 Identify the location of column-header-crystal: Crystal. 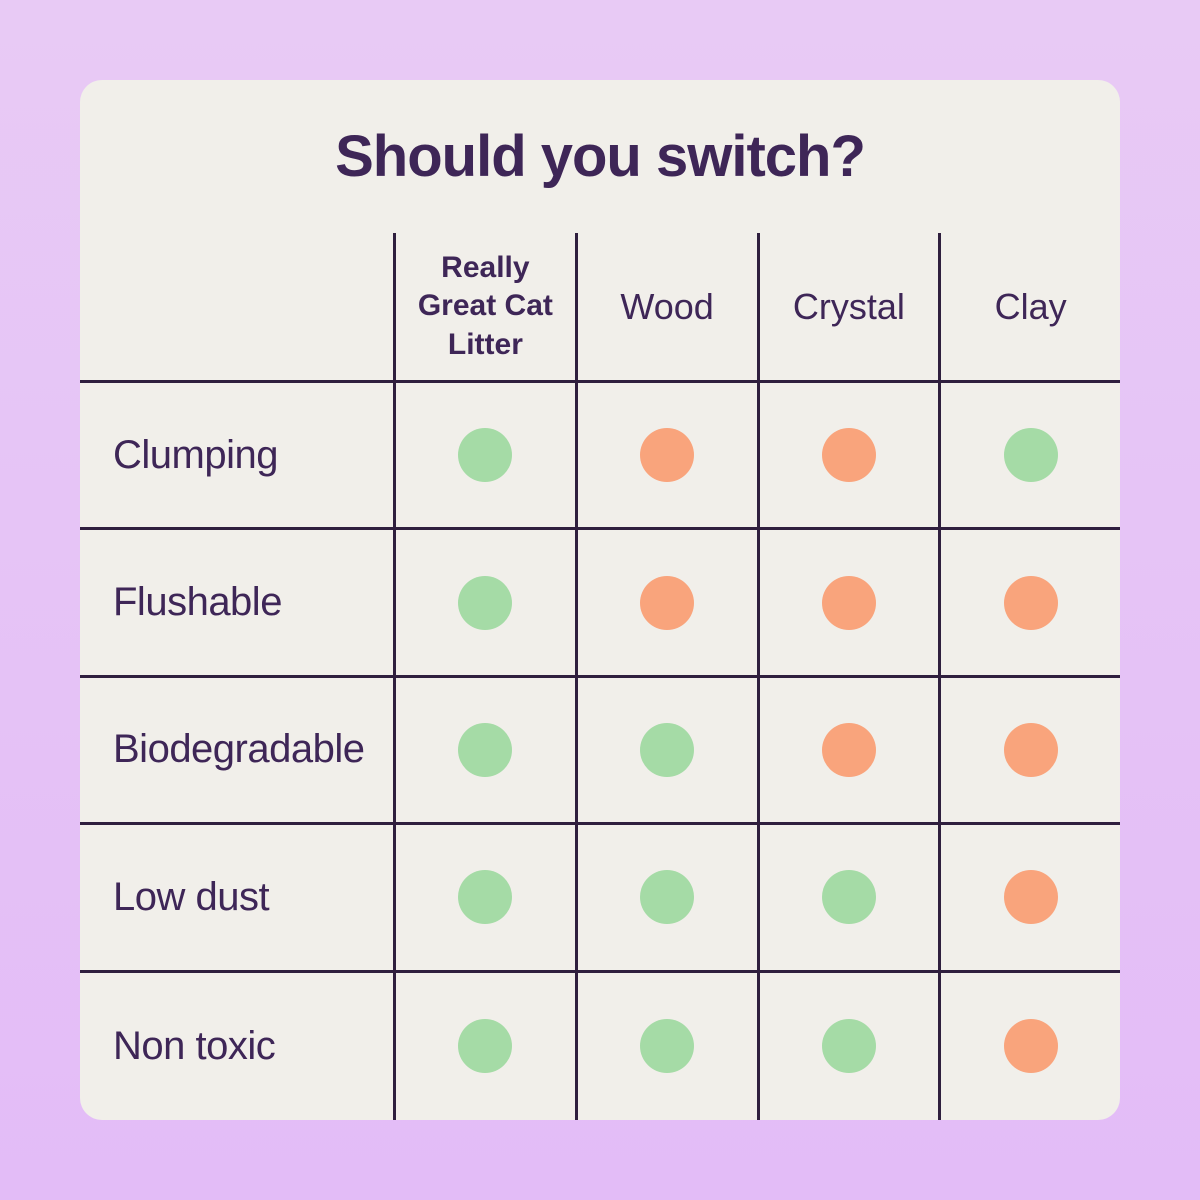
(847, 308).